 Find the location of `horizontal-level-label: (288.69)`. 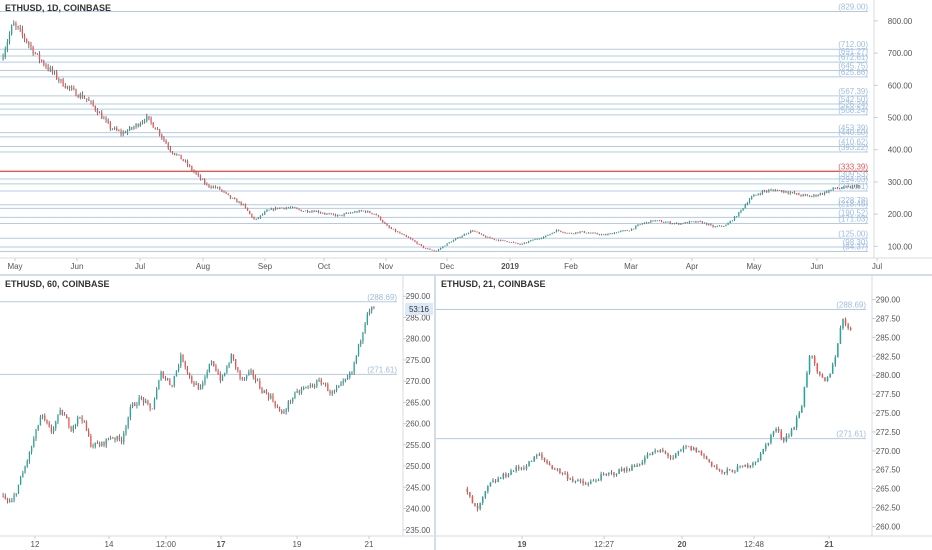

horizontal-level-label: (288.69) is located at coordinates (851, 304).